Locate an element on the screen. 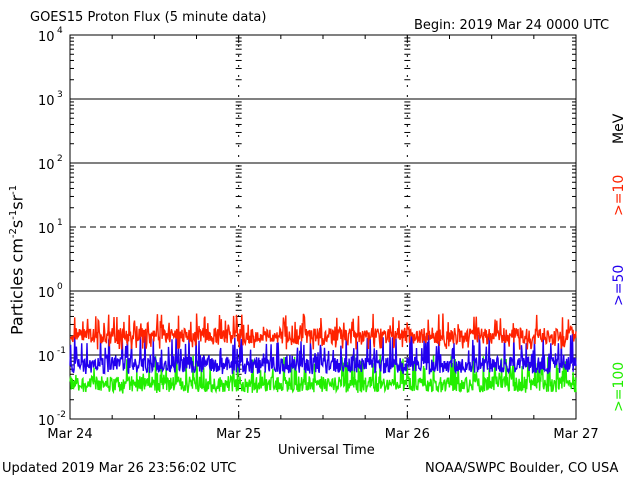  updated-time: Updated 2019 Mar 26 23:56:02 UTC is located at coordinates (119, 468).